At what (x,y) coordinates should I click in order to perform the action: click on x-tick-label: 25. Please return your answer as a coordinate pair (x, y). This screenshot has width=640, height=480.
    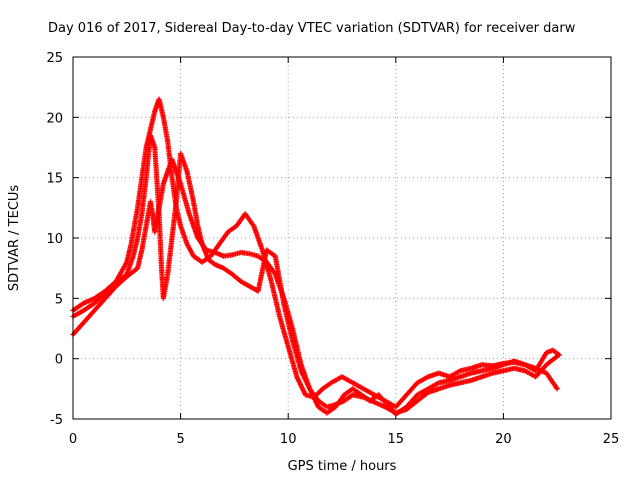
    Looking at the image, I should click on (611, 439).